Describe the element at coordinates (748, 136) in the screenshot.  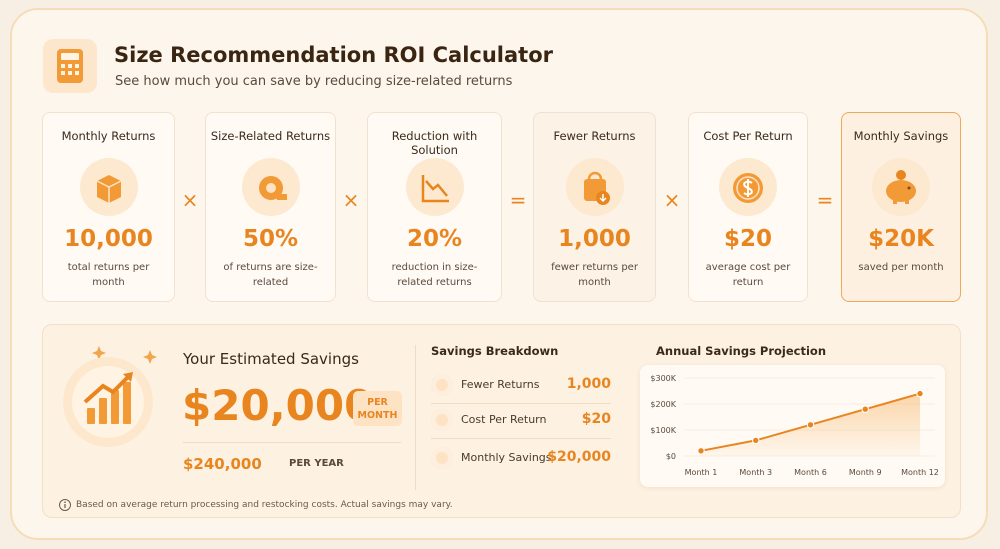
I see `step-label: Cost Per Return` at that location.